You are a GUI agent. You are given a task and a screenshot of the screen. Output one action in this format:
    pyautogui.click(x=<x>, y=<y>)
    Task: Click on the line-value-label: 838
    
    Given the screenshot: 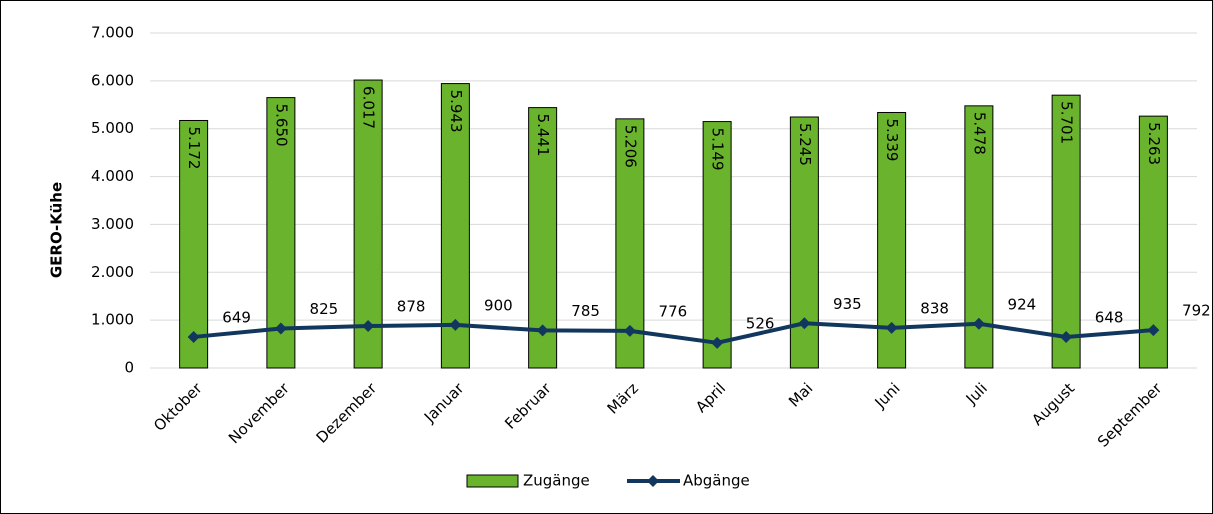 What is the action you would take?
    pyautogui.click(x=934, y=308)
    